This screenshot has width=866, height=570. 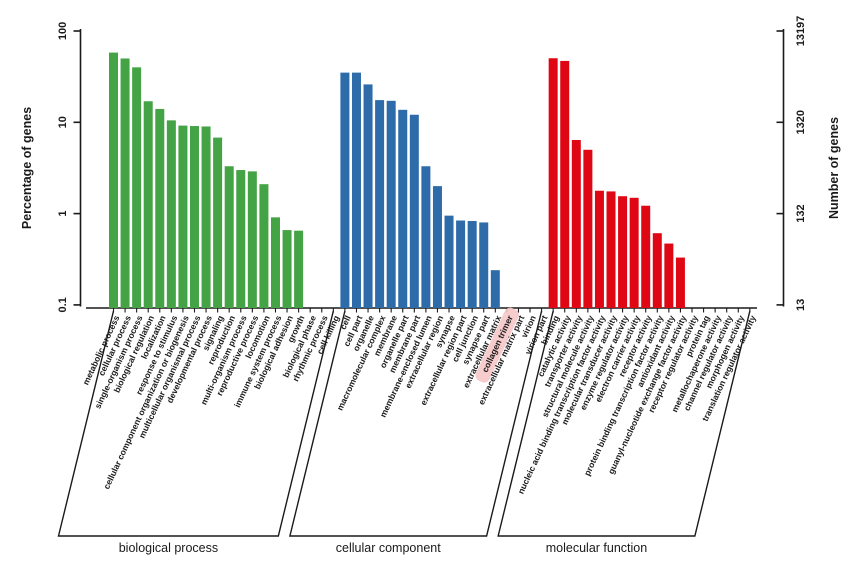 What do you see at coordinates (356, 190) in the screenshot?
I see `bar-cell-part` at bounding box center [356, 190].